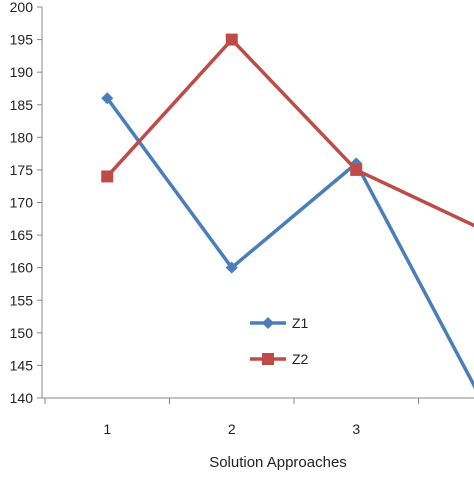 The image size is (474, 479). Describe the element at coordinates (22, 365) in the screenshot. I see `y-tick-label: 145` at that location.